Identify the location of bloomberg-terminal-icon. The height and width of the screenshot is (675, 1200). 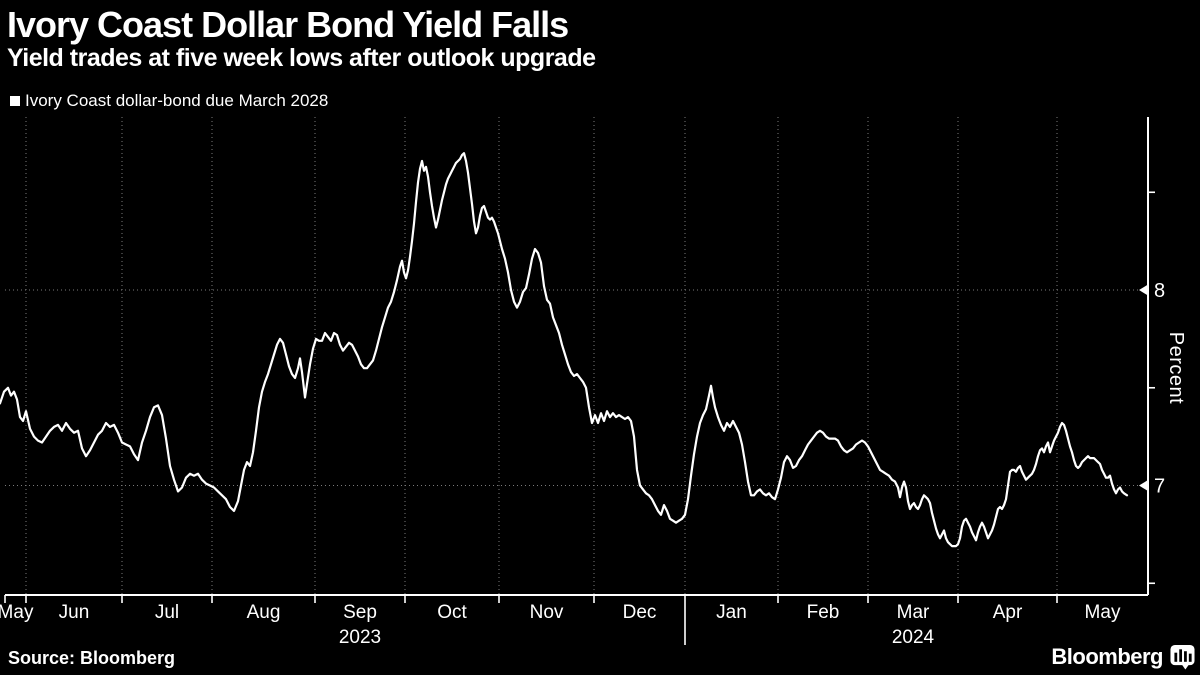
(1182, 657).